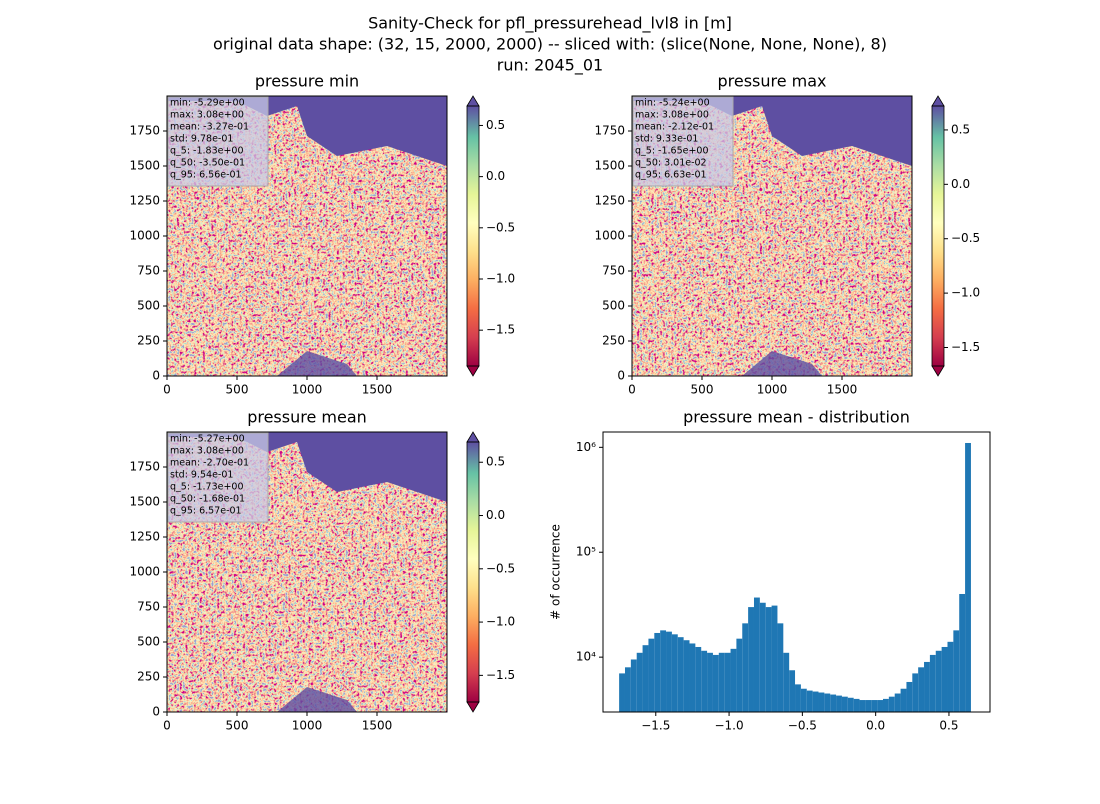 The image size is (1100, 804). Describe the element at coordinates (796, 417) in the screenshot. I see `axes-title: pressure mean - distribution` at that location.